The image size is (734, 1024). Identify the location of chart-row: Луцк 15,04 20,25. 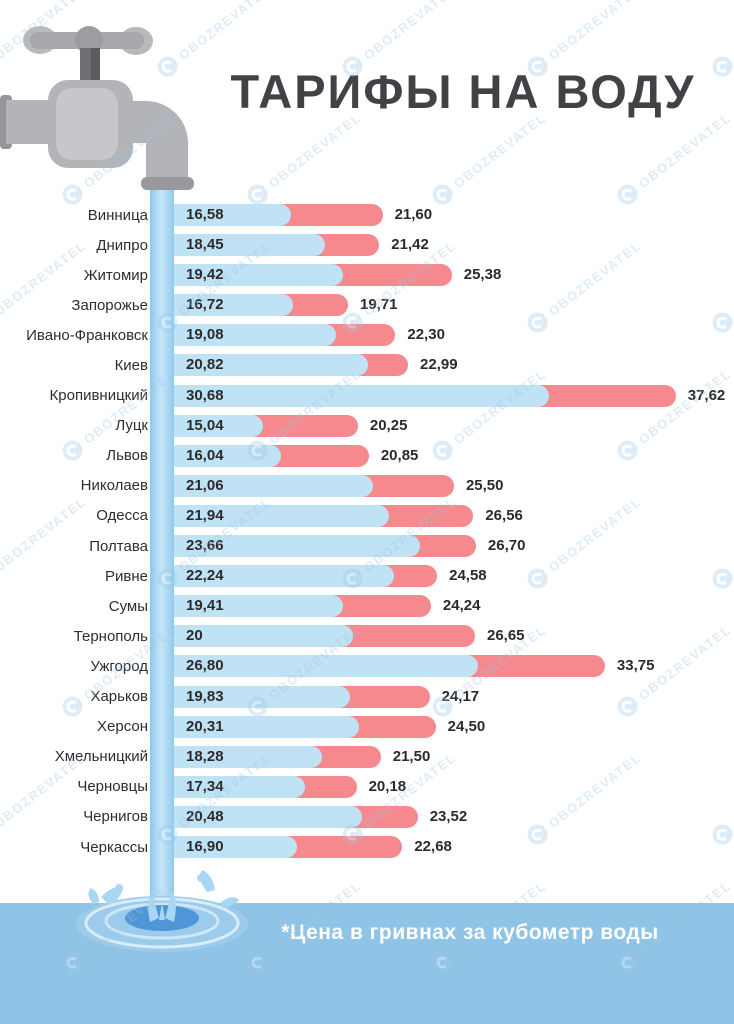
(367, 426).